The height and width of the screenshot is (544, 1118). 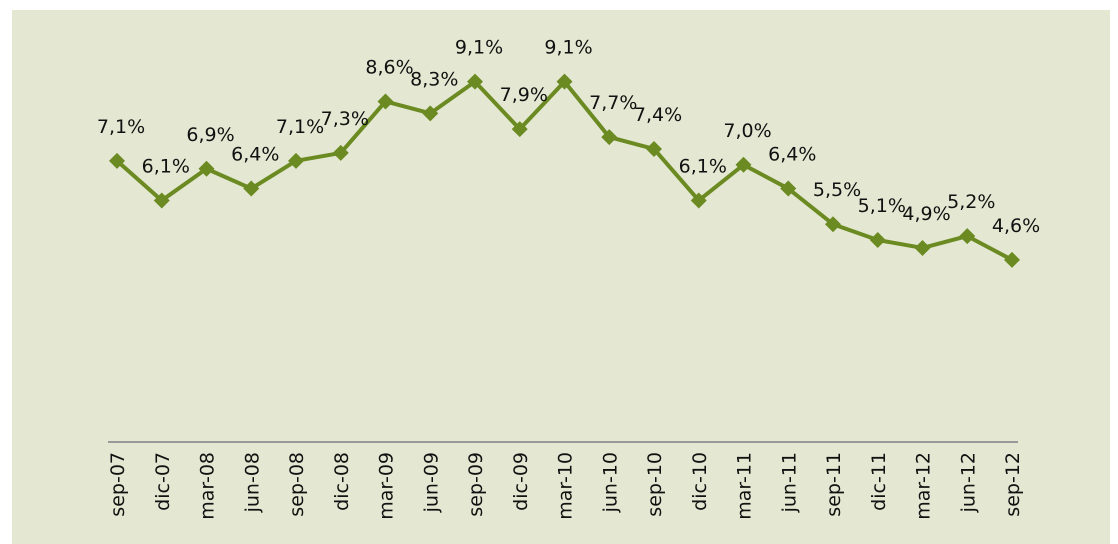 What do you see at coordinates (1016, 226) in the screenshot?
I see `data-label: 4,6%` at bounding box center [1016, 226].